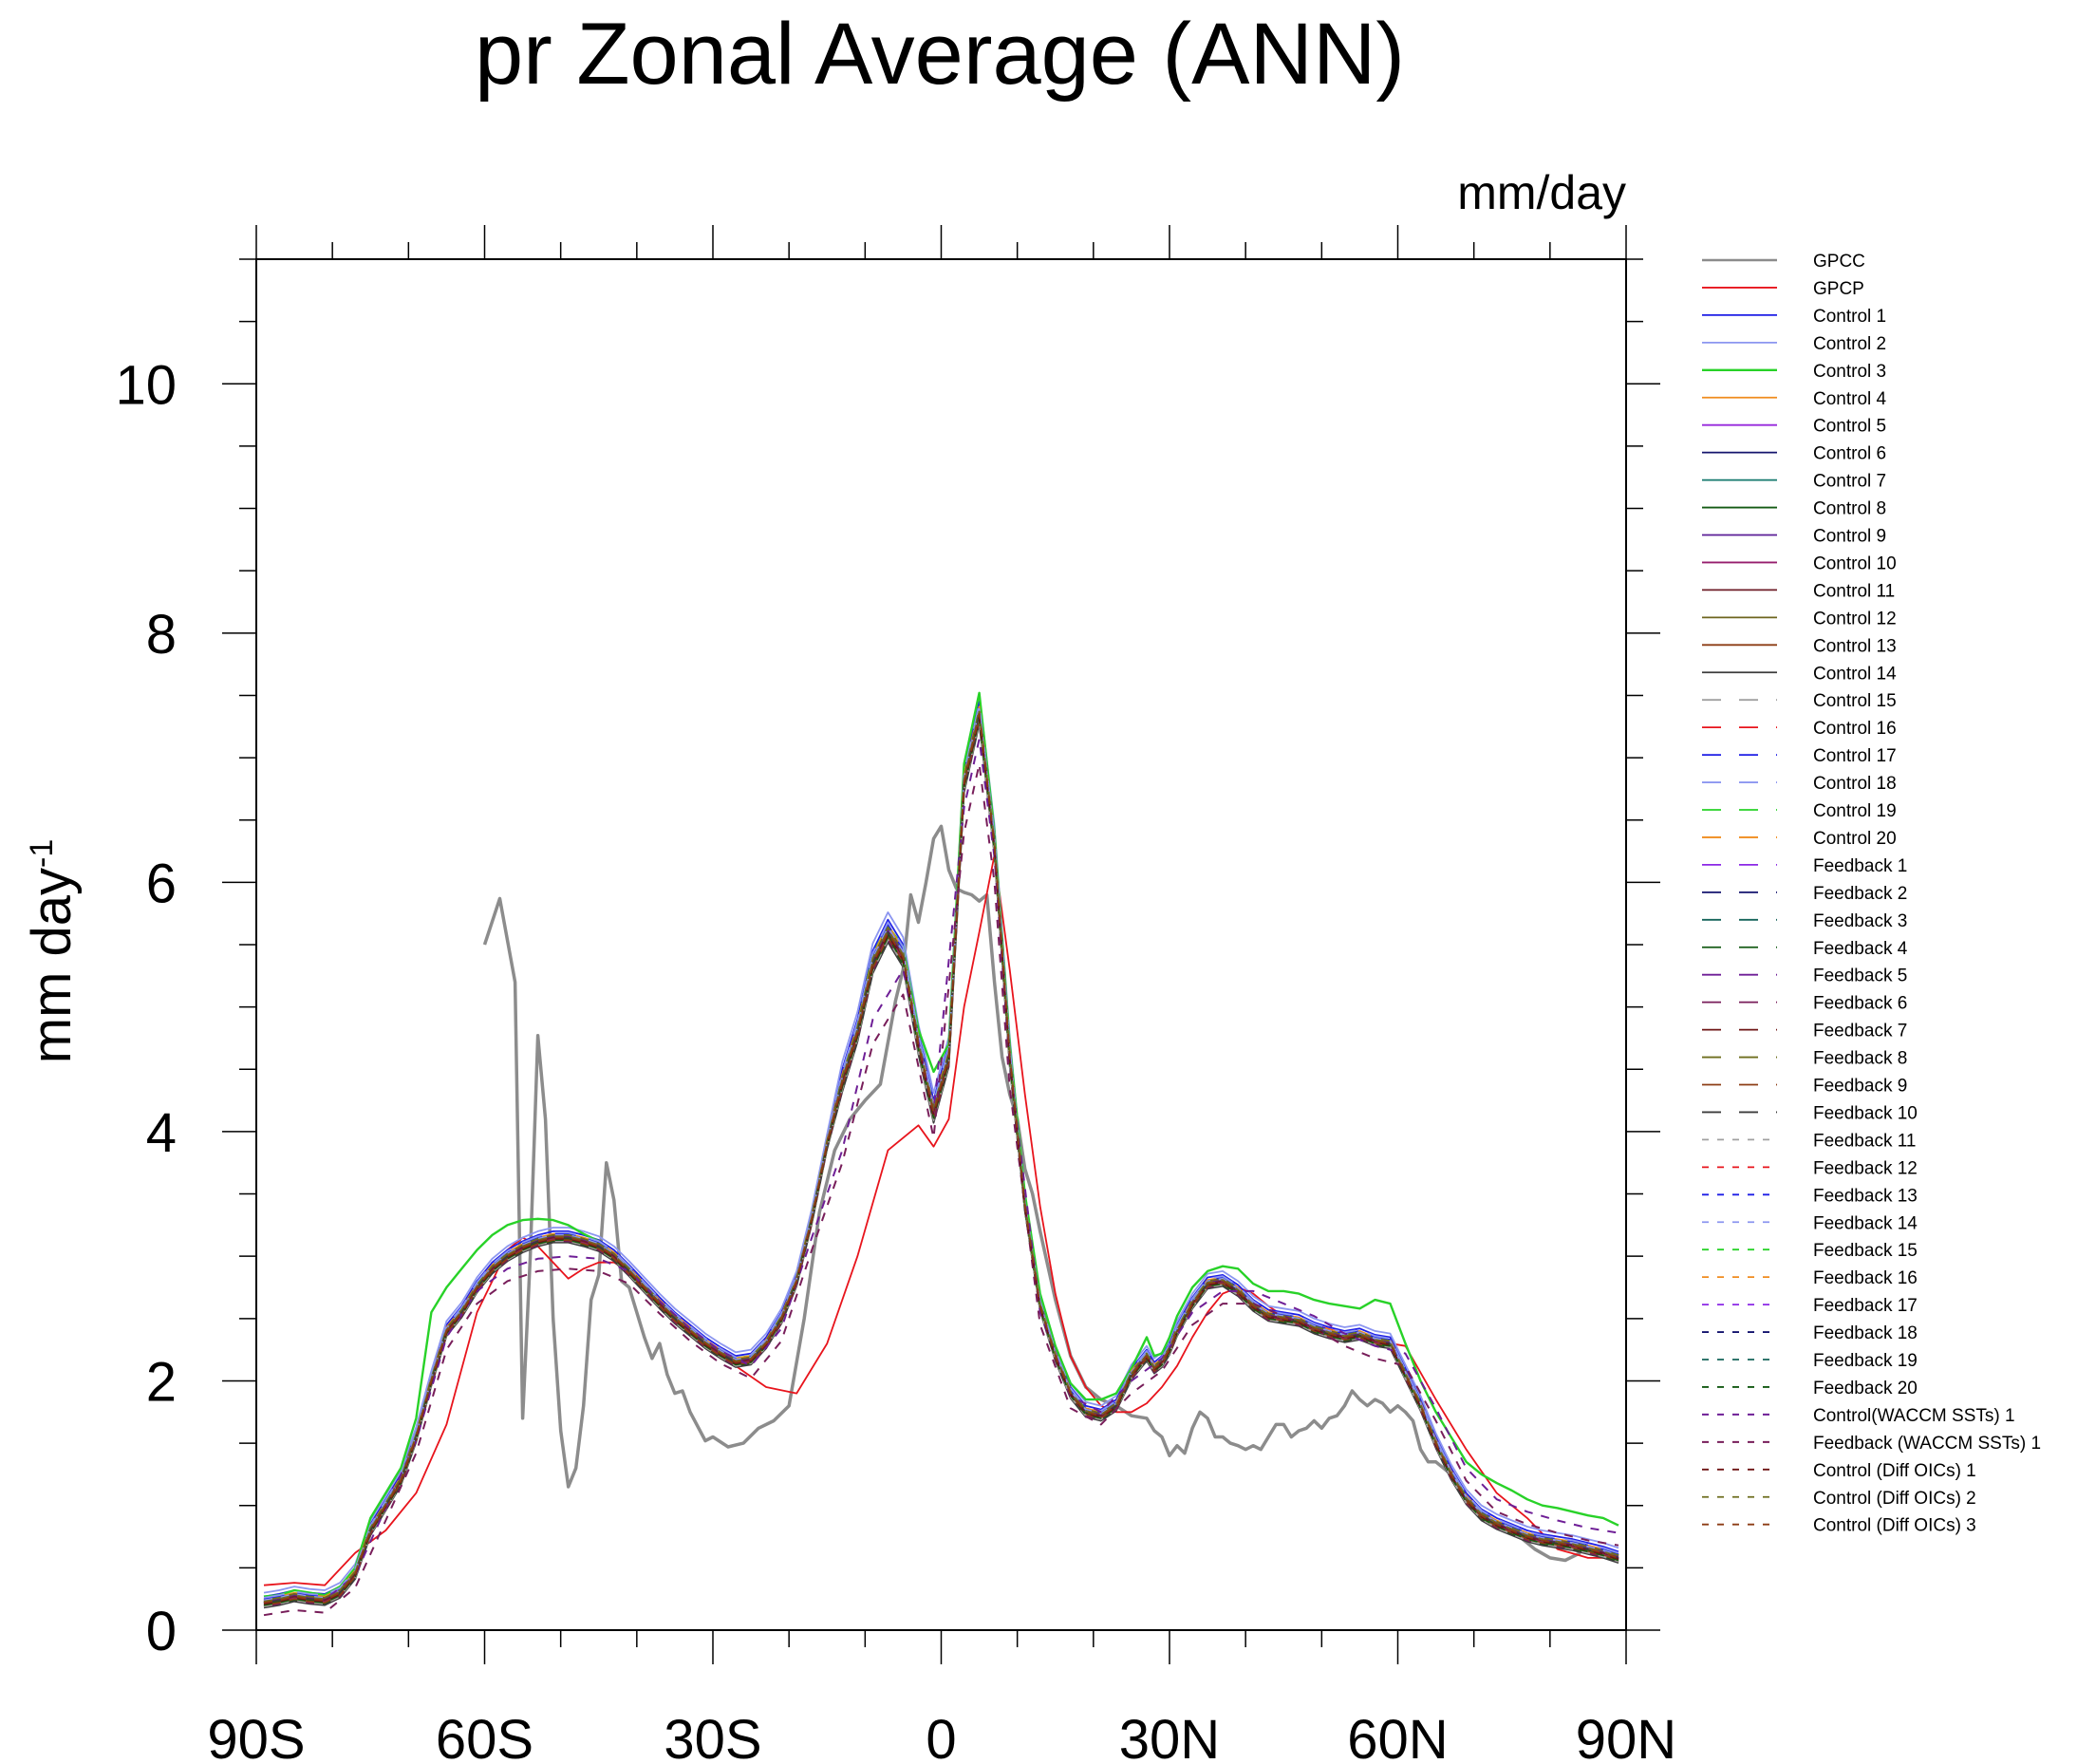 This screenshot has height=1764, width=2077. What do you see at coordinates (161, 1382) in the screenshot?
I see `y-tick-label: 2` at bounding box center [161, 1382].